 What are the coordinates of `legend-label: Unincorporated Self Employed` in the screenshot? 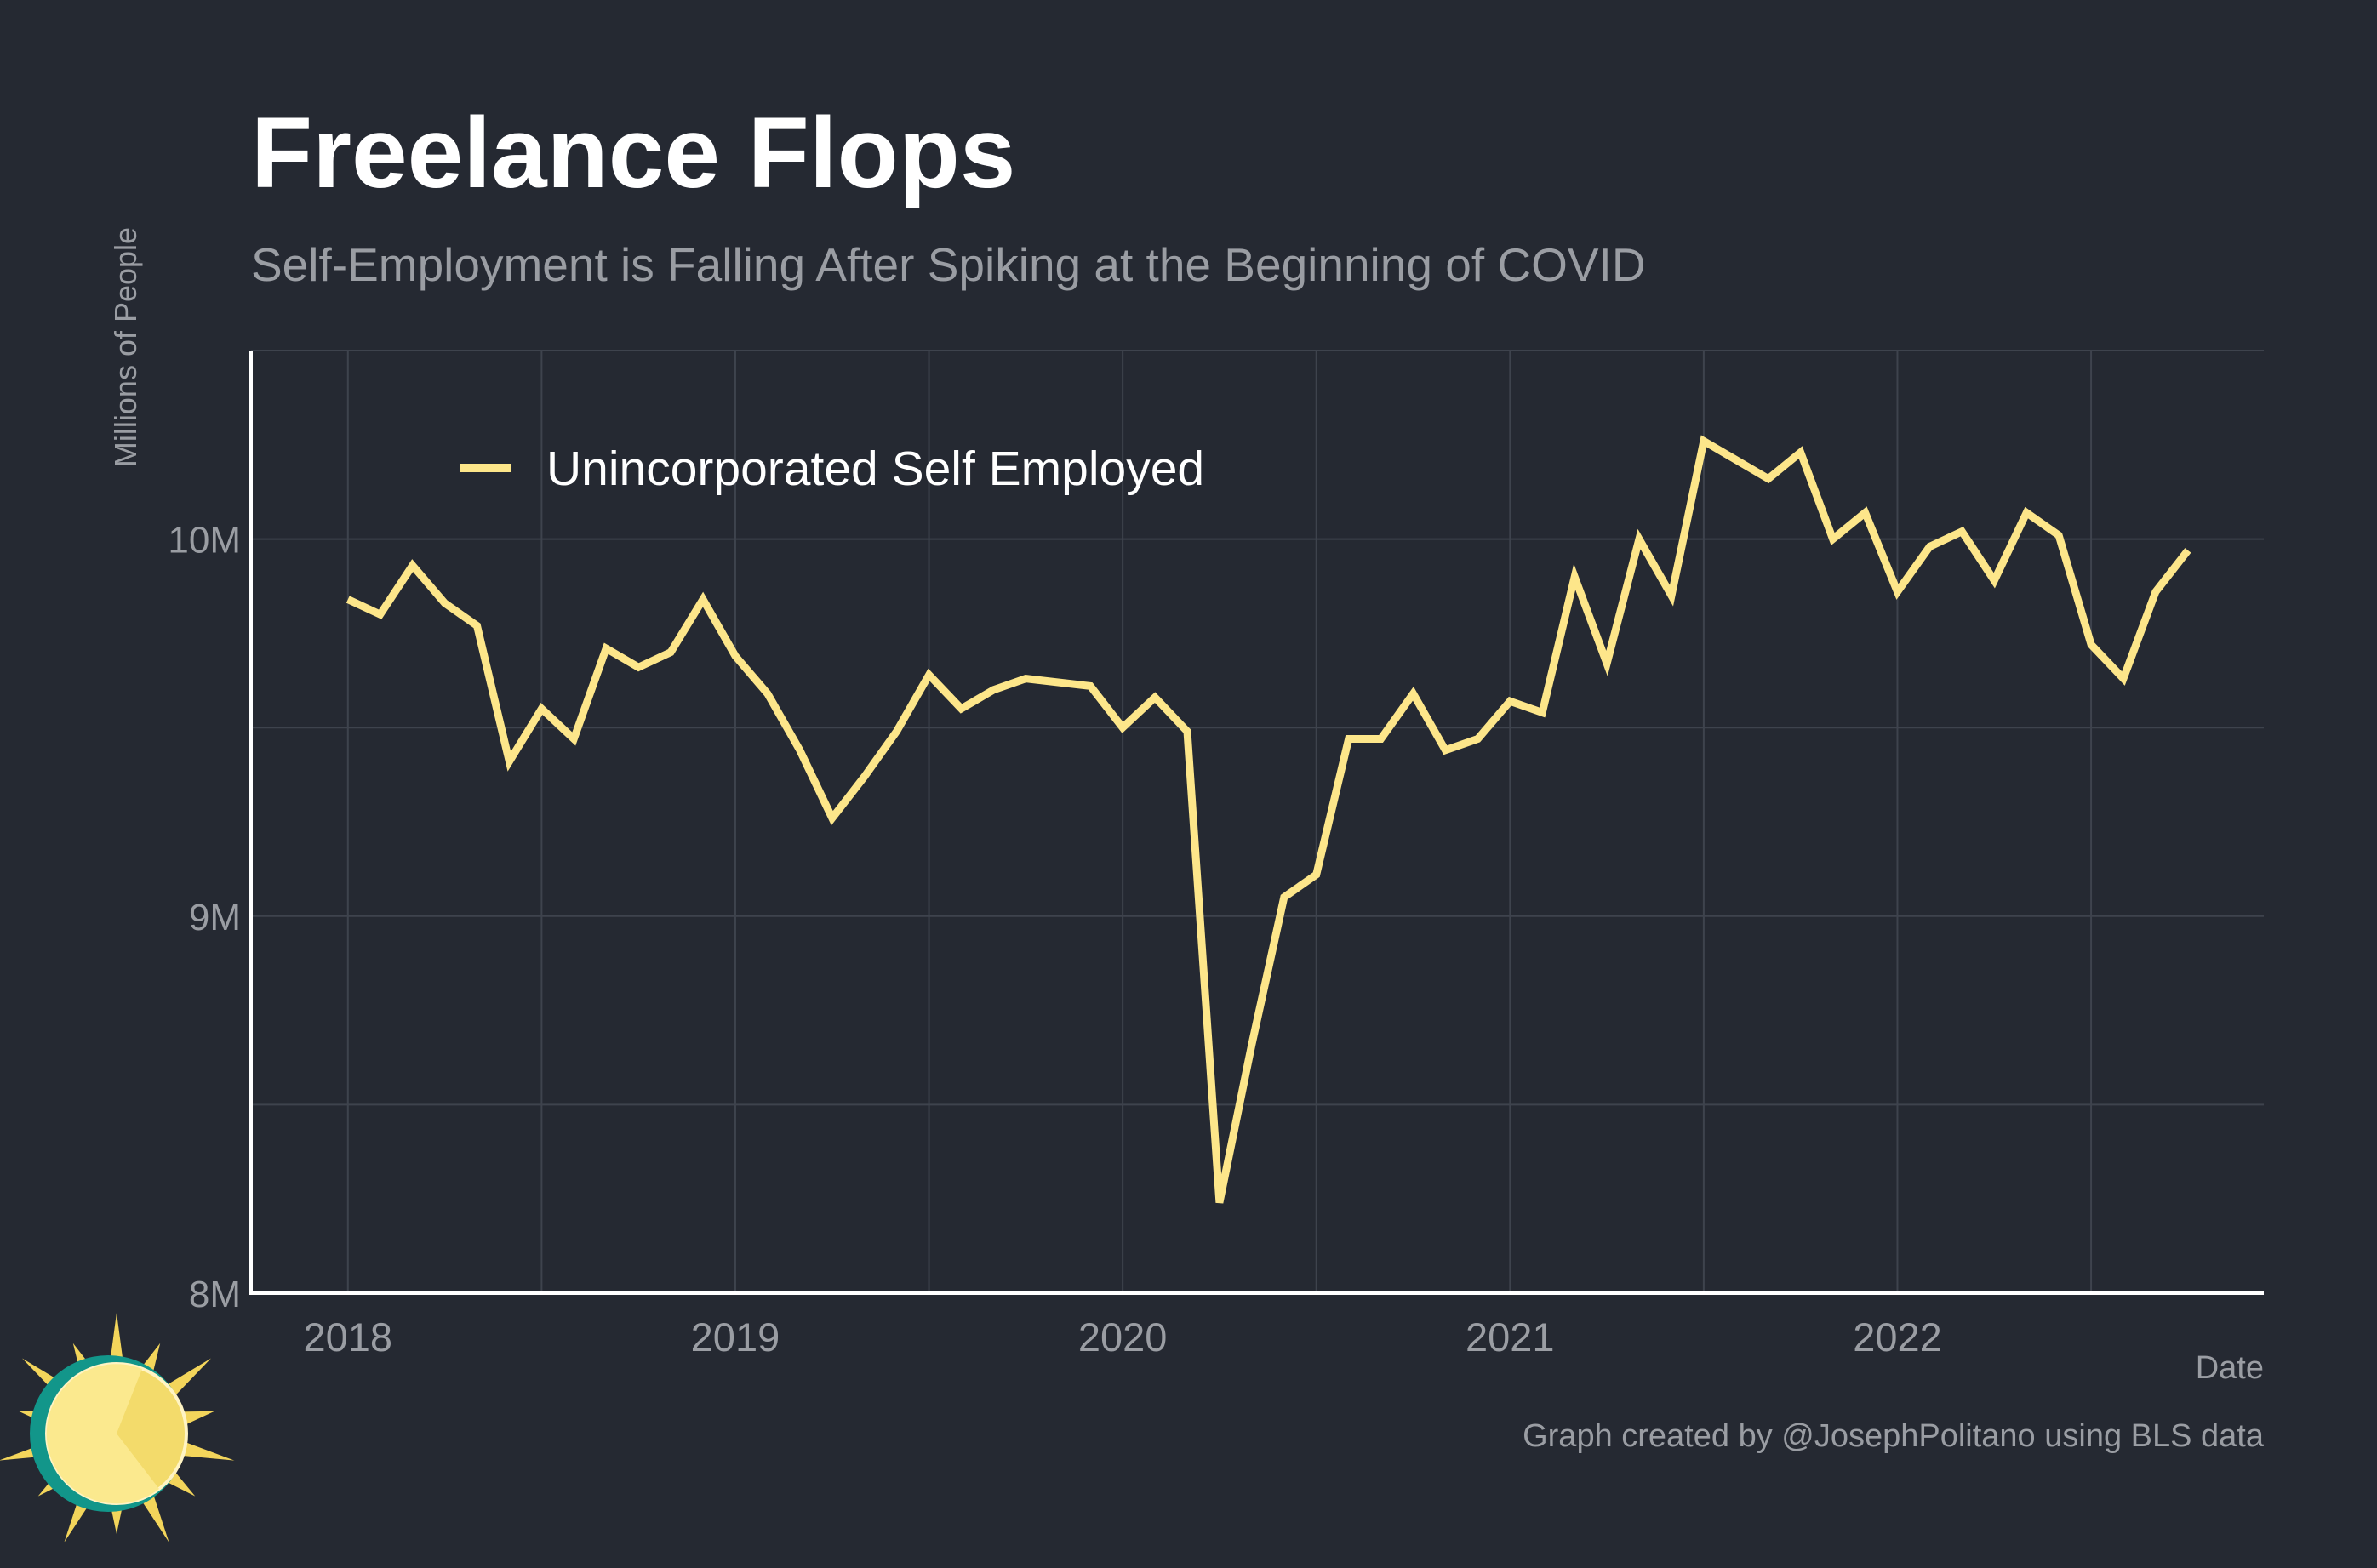 It's located at (875, 469).